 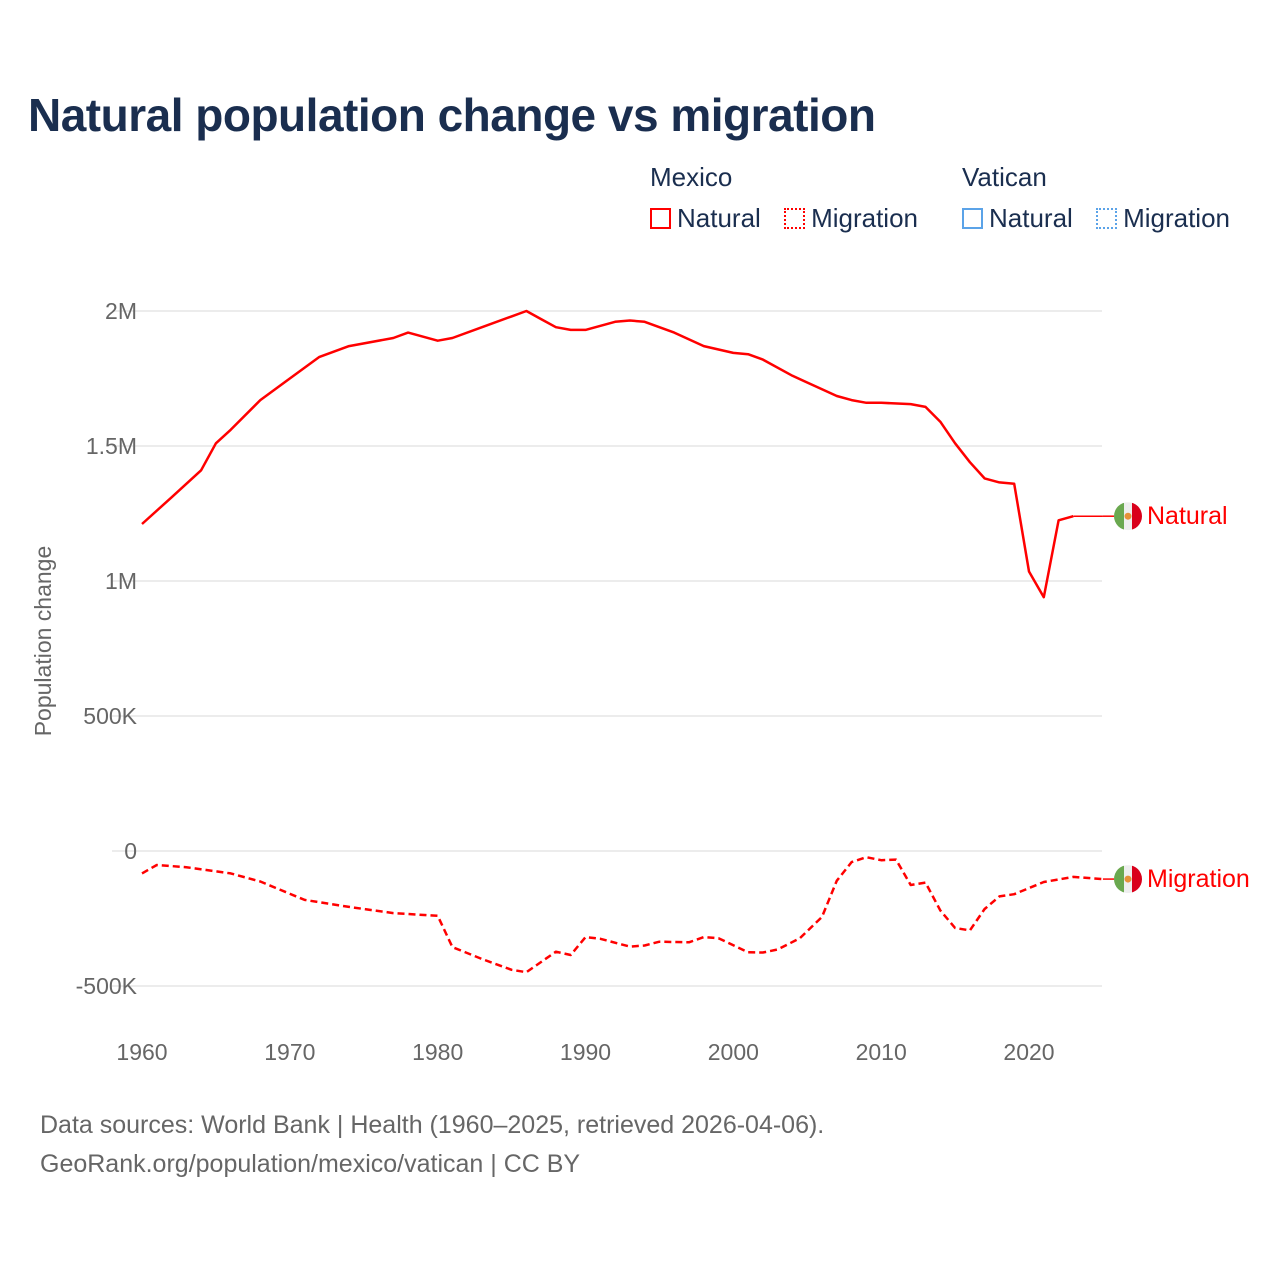 What do you see at coordinates (121, 311) in the screenshot?
I see `y-tick-label: 2M` at bounding box center [121, 311].